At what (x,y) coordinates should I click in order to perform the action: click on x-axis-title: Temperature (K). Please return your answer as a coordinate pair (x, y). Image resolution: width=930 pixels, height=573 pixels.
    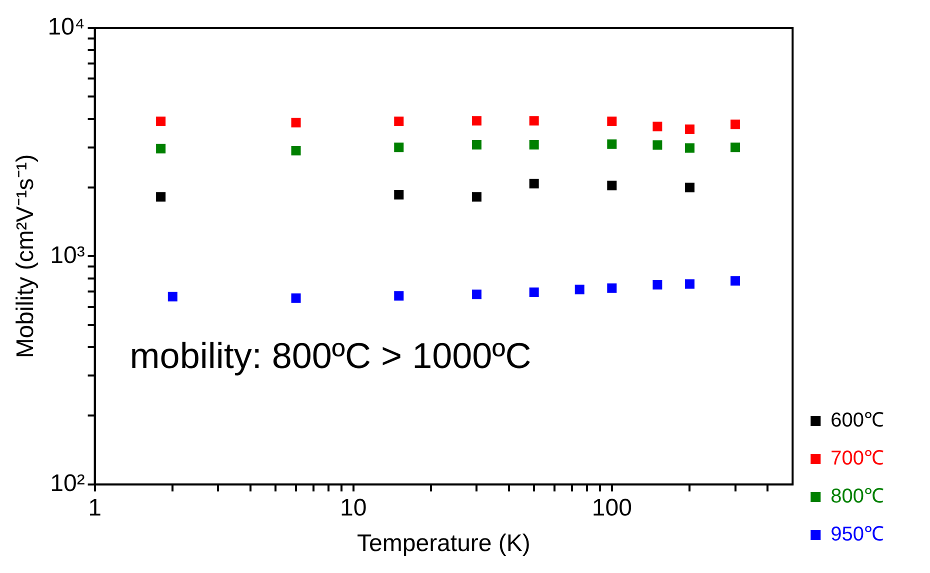
    Looking at the image, I should click on (443, 544).